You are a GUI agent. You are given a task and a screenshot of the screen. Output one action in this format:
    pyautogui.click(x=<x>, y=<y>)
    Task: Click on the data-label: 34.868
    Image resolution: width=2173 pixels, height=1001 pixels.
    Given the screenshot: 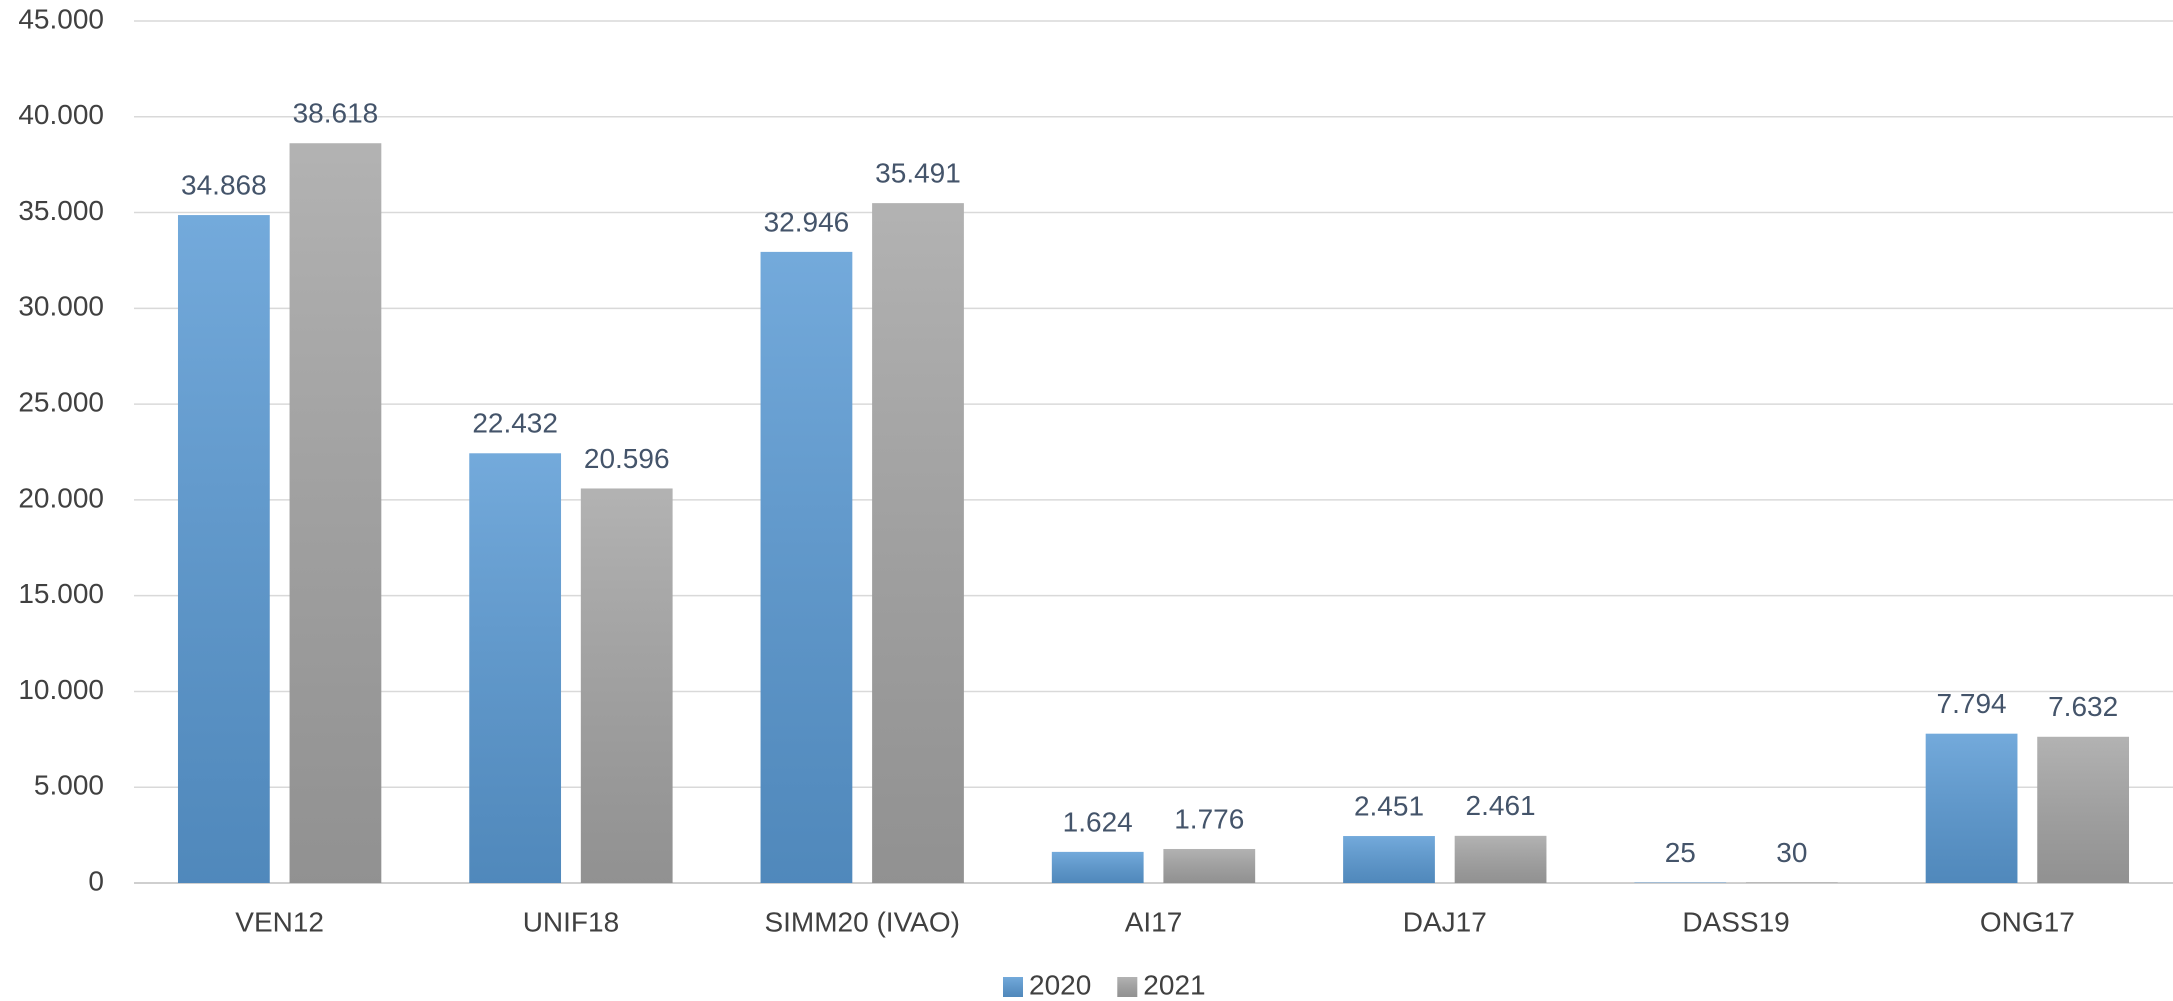 What is the action you would take?
    pyautogui.click(x=224, y=184)
    